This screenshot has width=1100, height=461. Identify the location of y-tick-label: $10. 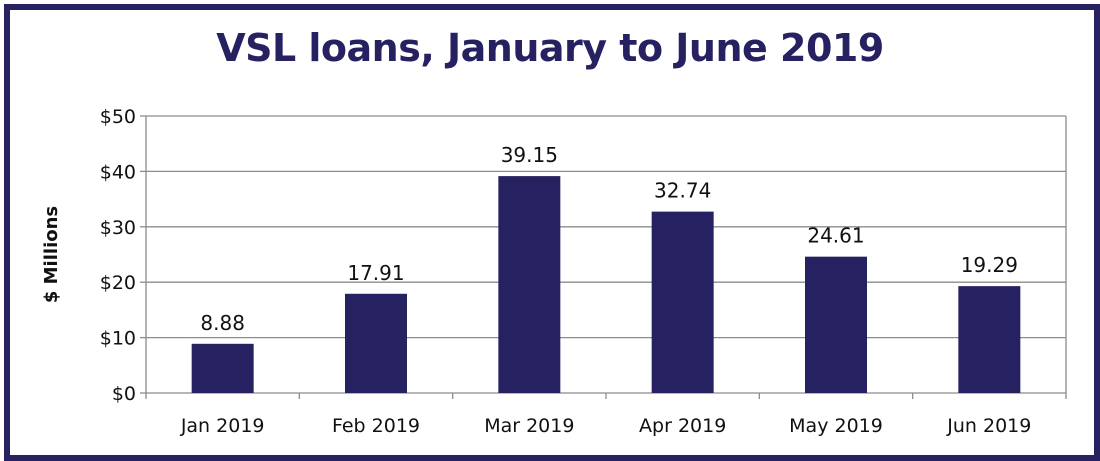
(118, 339).